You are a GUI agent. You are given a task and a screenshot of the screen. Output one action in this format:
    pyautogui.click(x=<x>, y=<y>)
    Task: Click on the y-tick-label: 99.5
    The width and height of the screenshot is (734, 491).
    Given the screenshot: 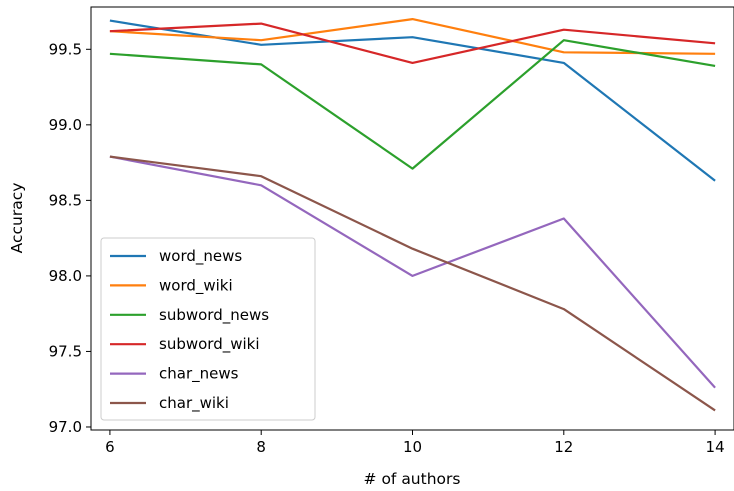 What is the action you would take?
    pyautogui.click(x=65, y=49)
    